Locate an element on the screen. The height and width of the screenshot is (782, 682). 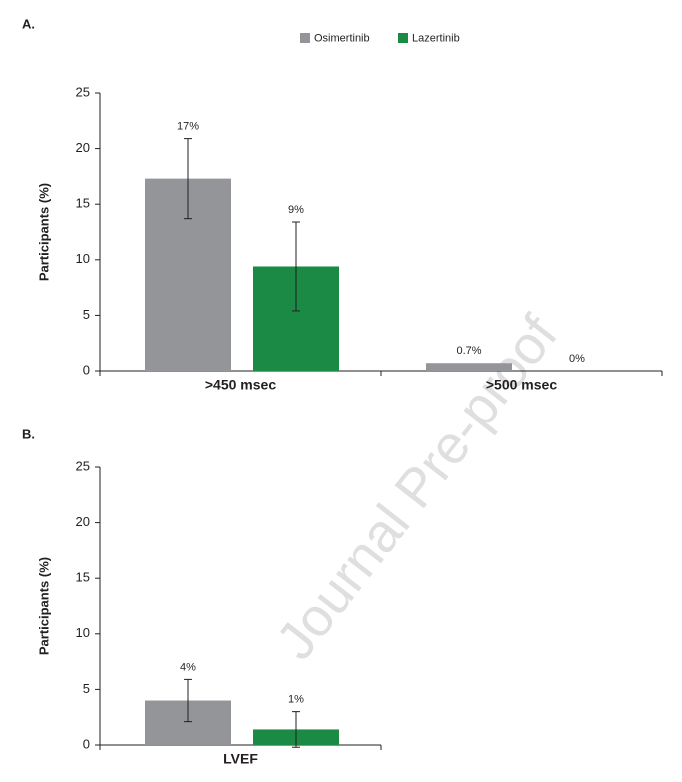
value-label: 0.7% is located at coordinates (468, 351).